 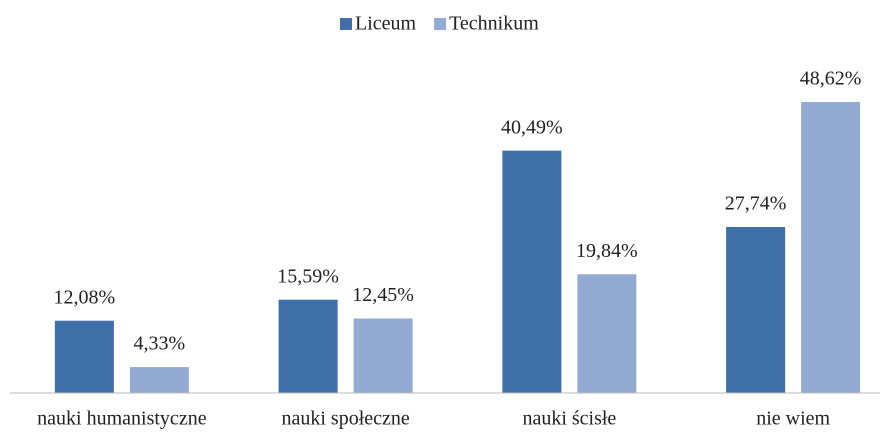 I want to click on data-label: 19,84%, so click(x=607, y=251).